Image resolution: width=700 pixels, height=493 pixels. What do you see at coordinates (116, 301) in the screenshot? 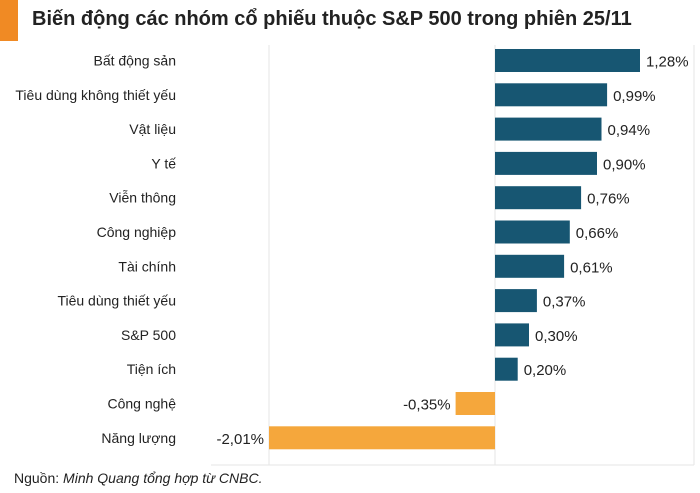
I see `category-label-7: Tiêu dùng thiết yếu` at bounding box center [116, 301].